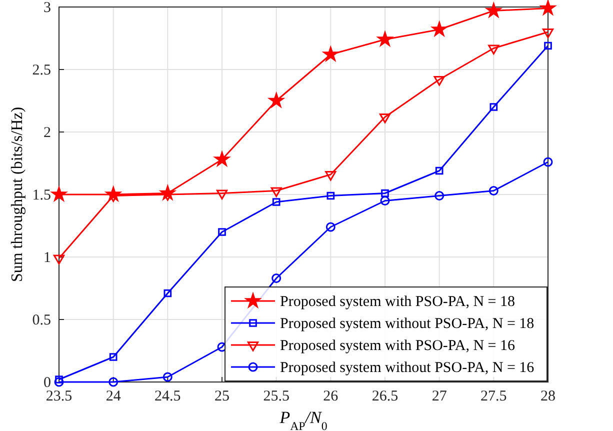 The image size is (613, 431). What do you see at coordinates (303, 419) in the screenshot?
I see `x-axis-title: P$_{AP}$/N$_{0}$` at bounding box center [303, 419].